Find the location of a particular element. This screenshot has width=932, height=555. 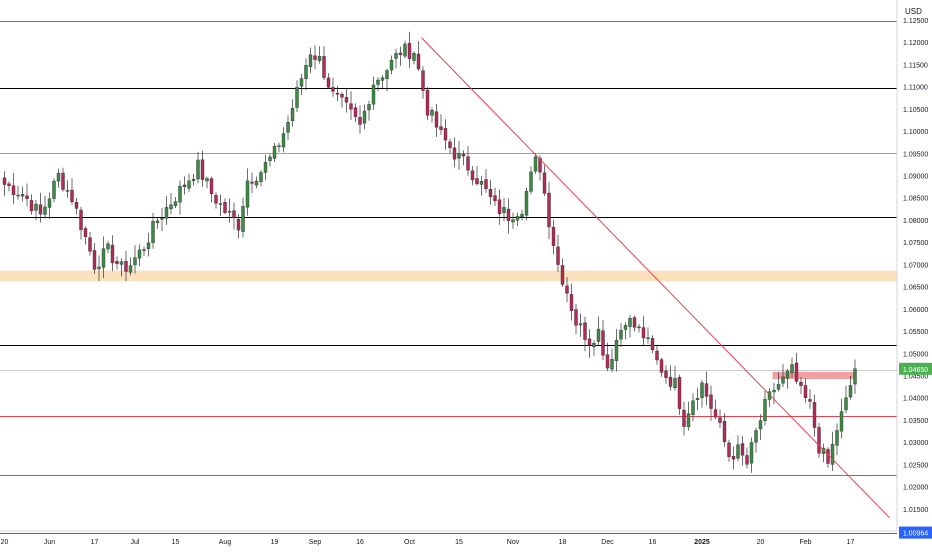

currency-label: USD is located at coordinates (913, 11).